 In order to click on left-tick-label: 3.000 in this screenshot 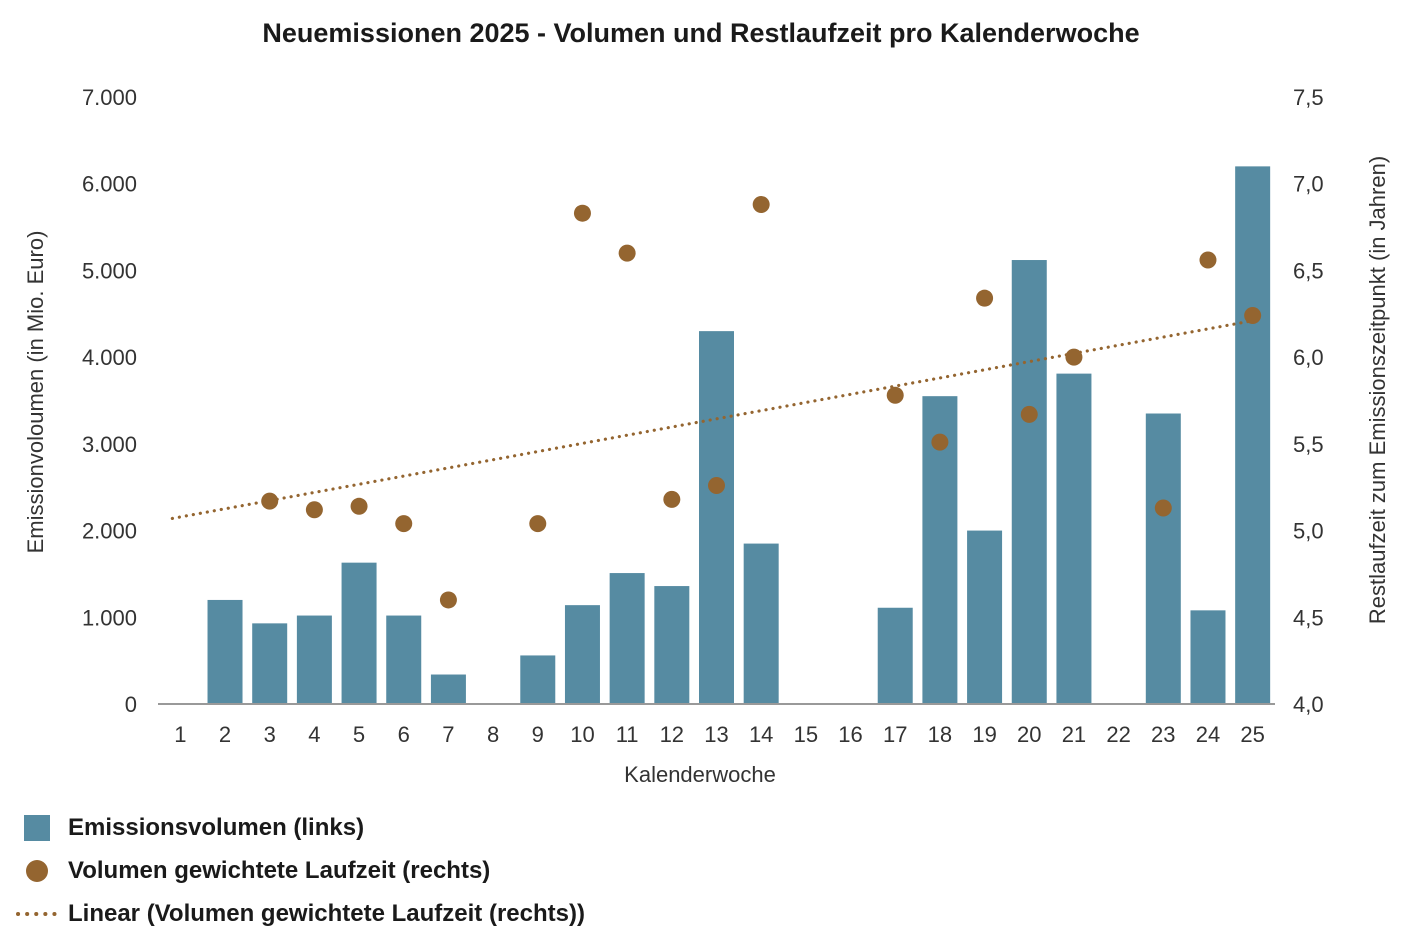, I will do `click(109, 444)`.